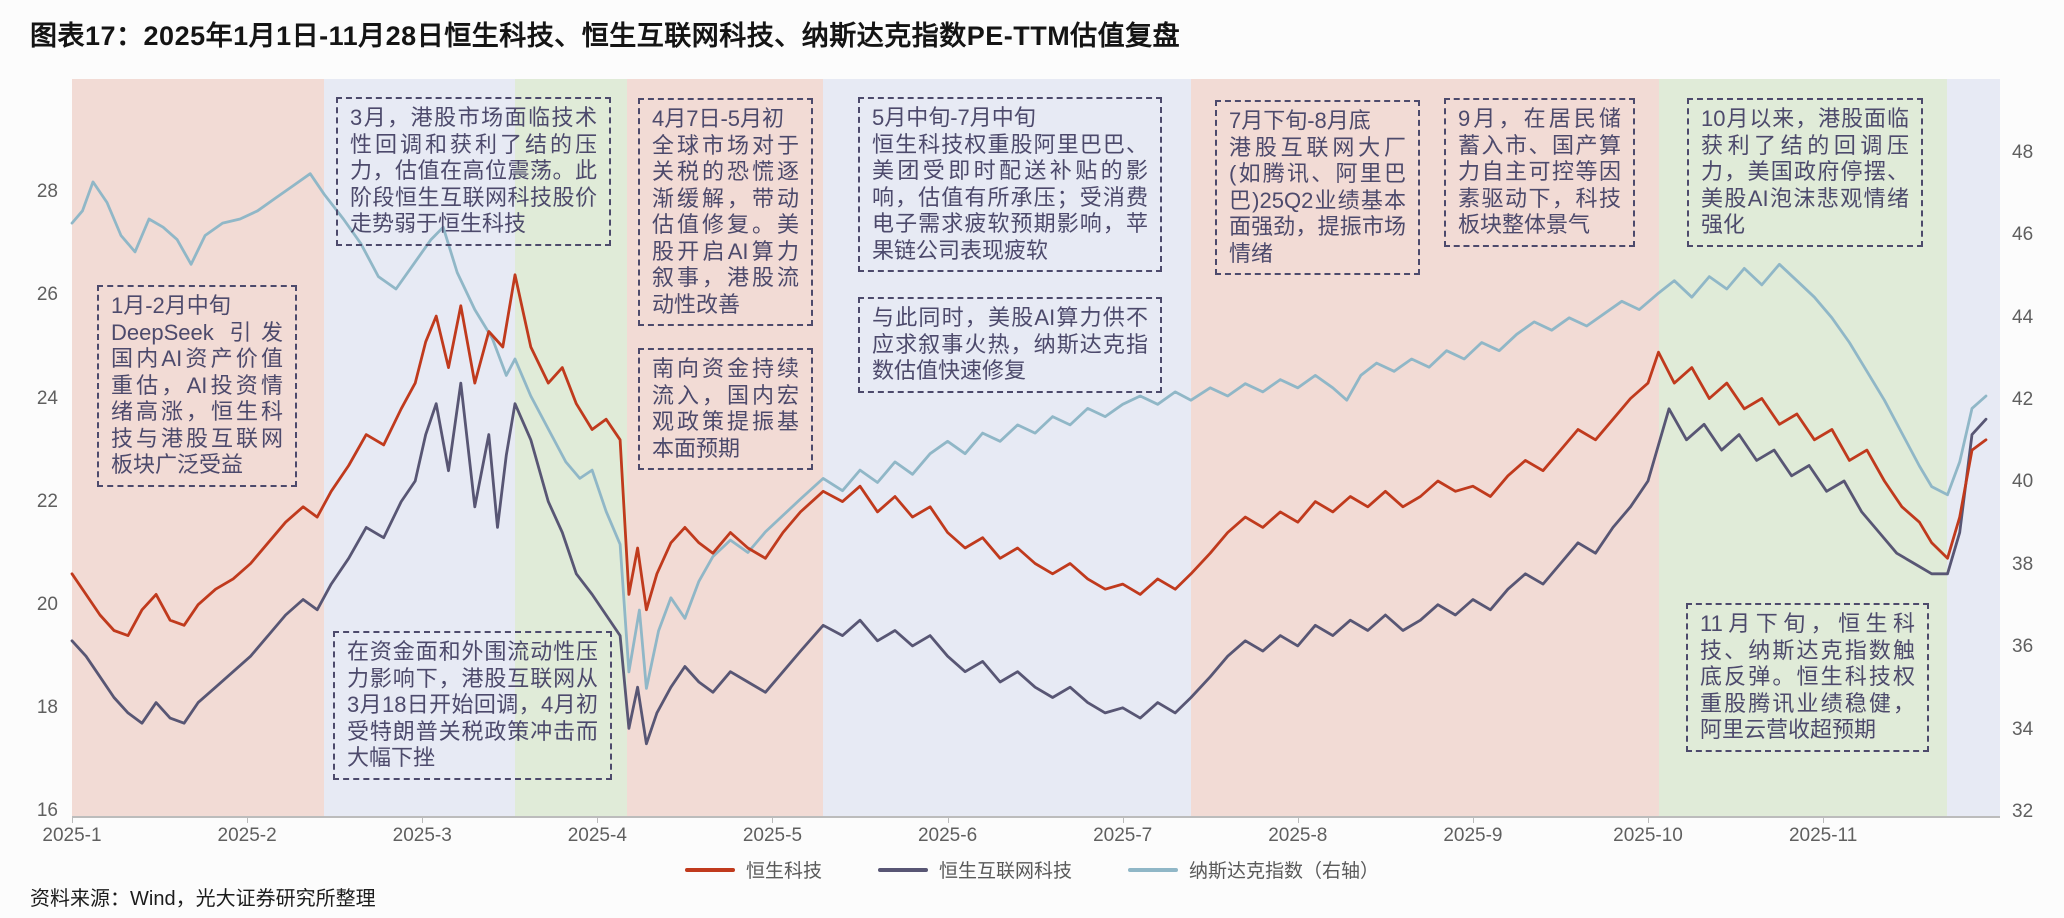 The width and height of the screenshot is (2064, 918). I want to click on y-axis-right-tick-label: 38, so click(2023, 564).